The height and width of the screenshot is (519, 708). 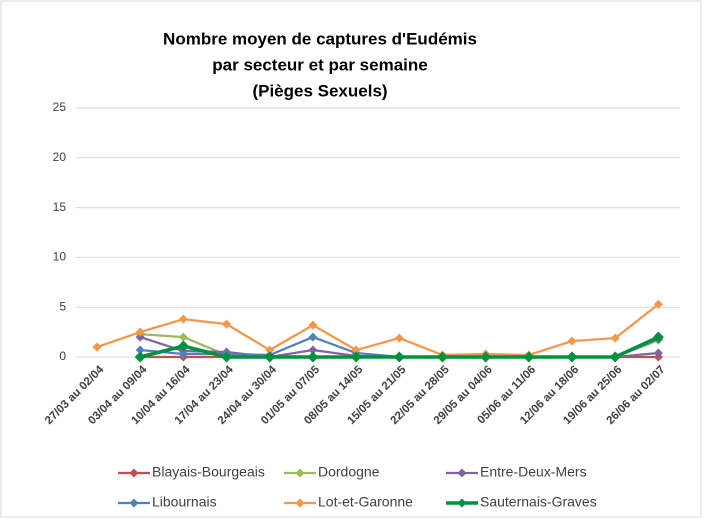 What do you see at coordinates (378, 330) in the screenshot?
I see `series-line` at bounding box center [378, 330].